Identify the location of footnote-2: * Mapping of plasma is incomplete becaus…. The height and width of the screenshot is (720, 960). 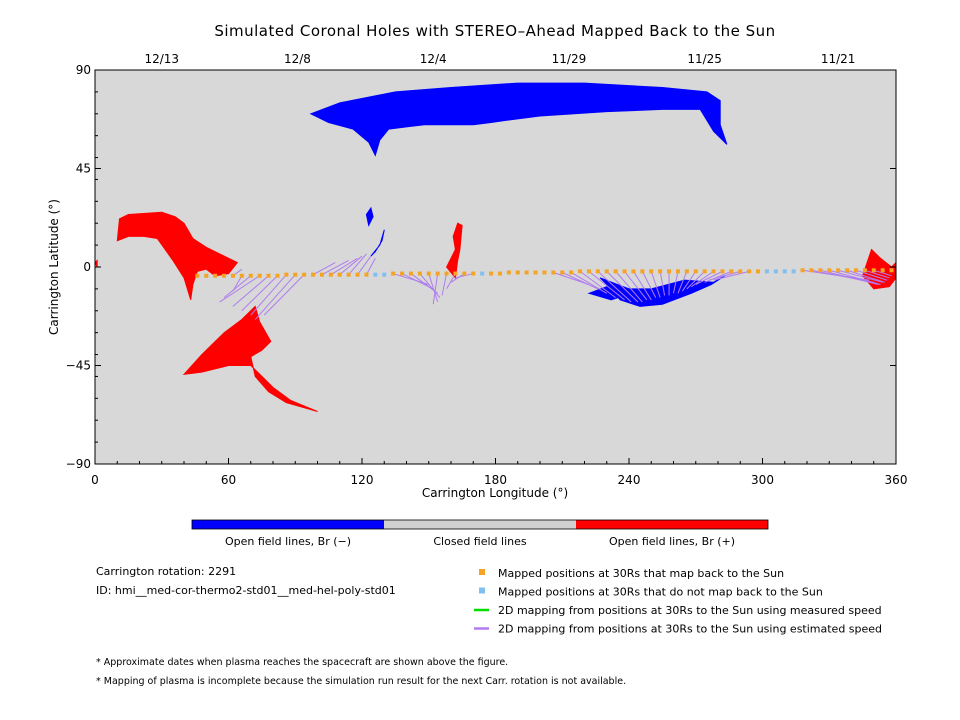
(361, 681).